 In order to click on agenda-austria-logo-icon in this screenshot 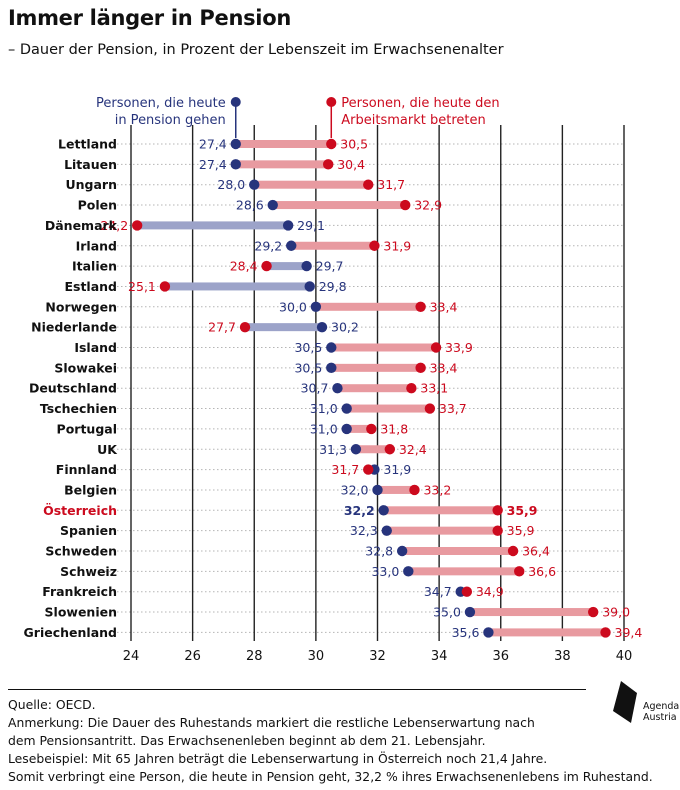, I will do `click(625, 702)`.